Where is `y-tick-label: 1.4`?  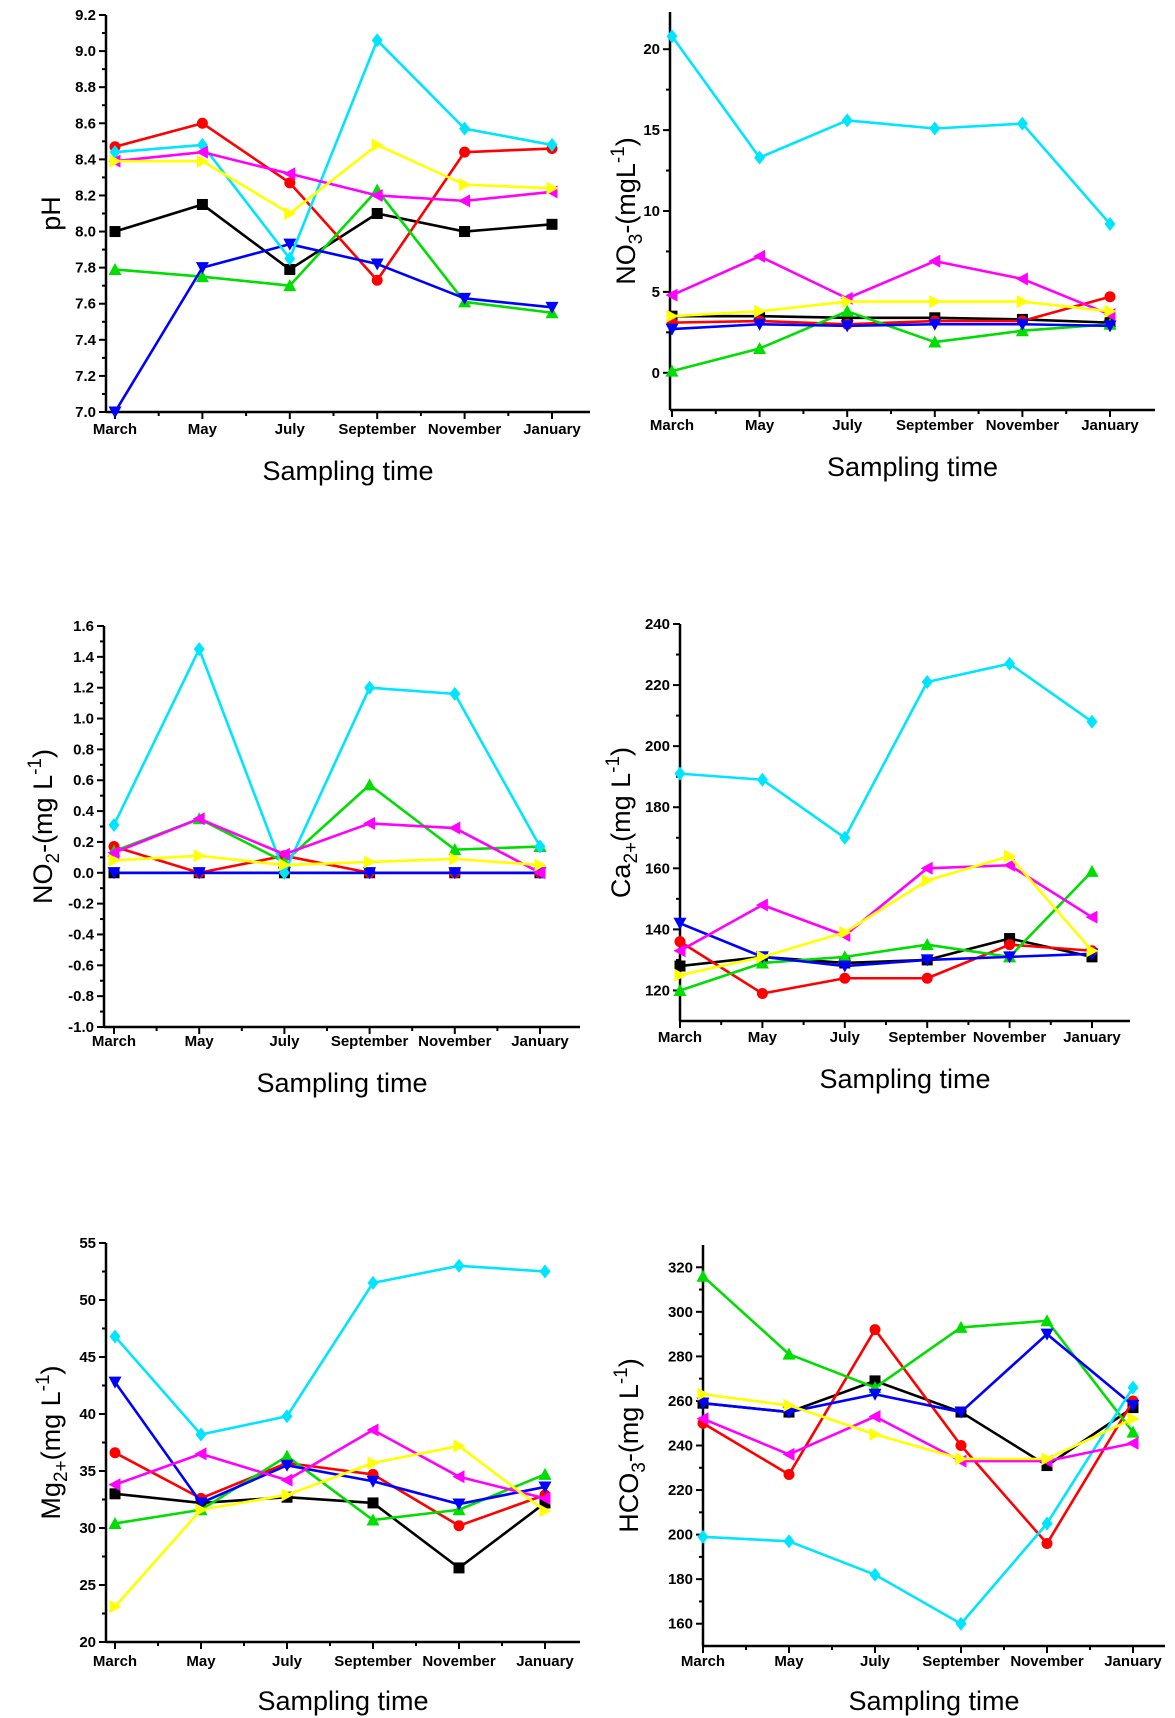
y-tick-label: 1.4 is located at coordinates (84, 657).